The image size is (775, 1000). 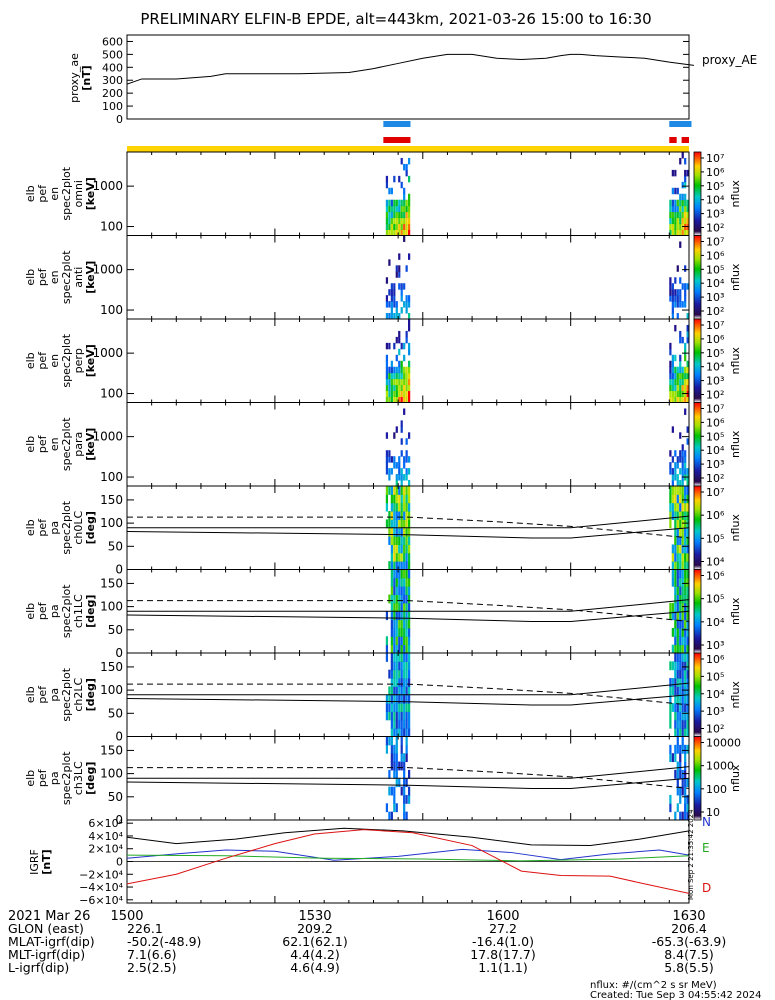 What do you see at coordinates (78, 277) in the screenshot?
I see `spectrogram-ylabel-line: anti` at bounding box center [78, 277].